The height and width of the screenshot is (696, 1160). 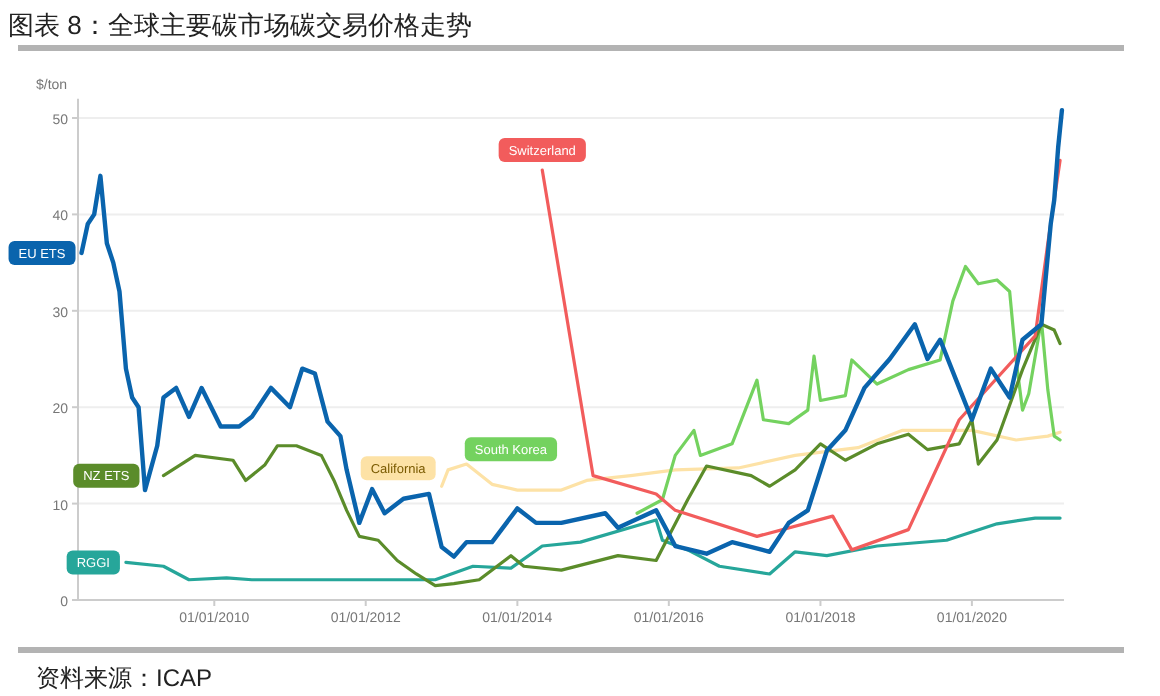 I want to click on text: 资料来源：ICAP, so click(x=124, y=678).